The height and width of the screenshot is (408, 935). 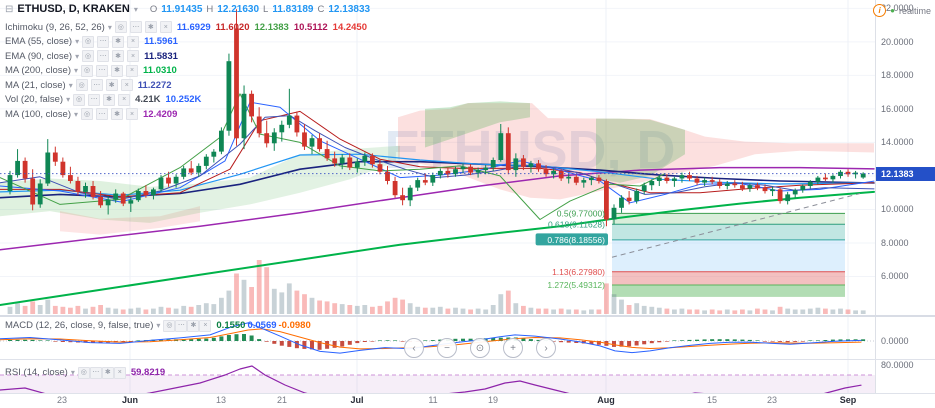 I want to click on indicator-row: Vol (20, false) ▾ ◎ ⋯ ✱ × 4.21K 10.252K, so click(x=103, y=99).